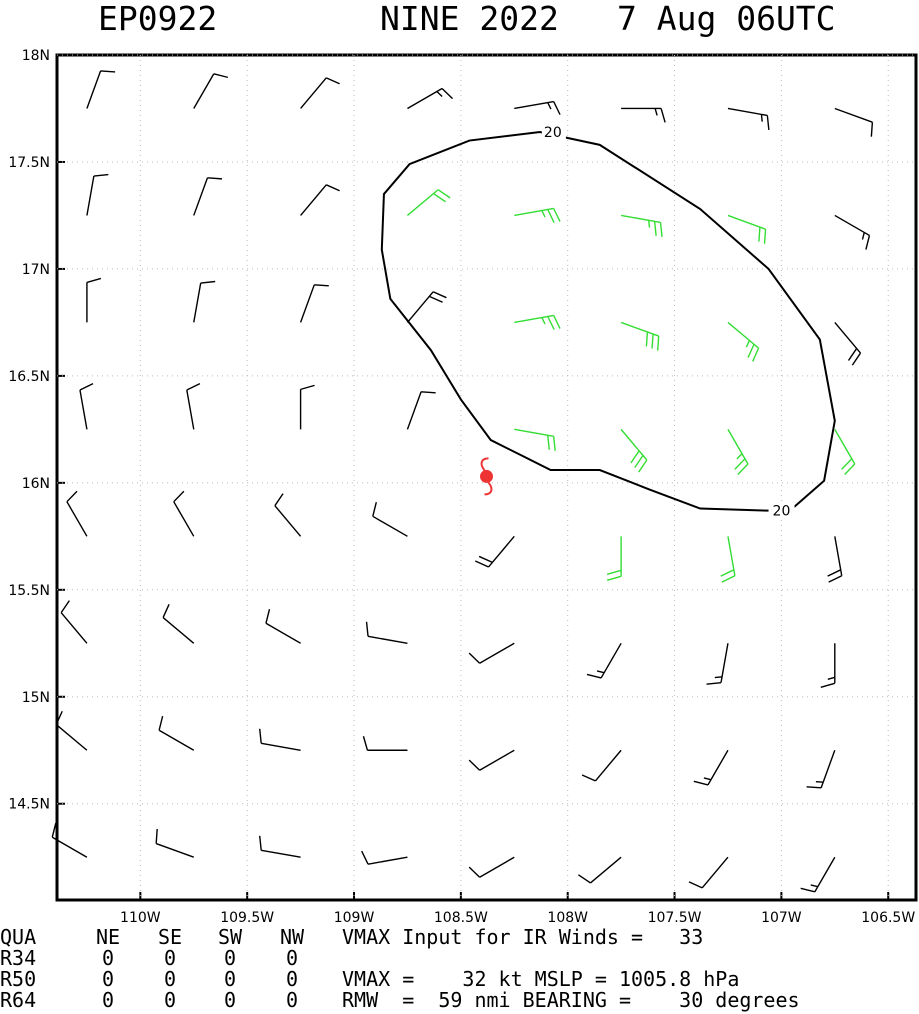 This screenshot has width=919, height=1014. What do you see at coordinates (36, 56) in the screenshot?
I see `y-tick-label: 18N` at bounding box center [36, 56].